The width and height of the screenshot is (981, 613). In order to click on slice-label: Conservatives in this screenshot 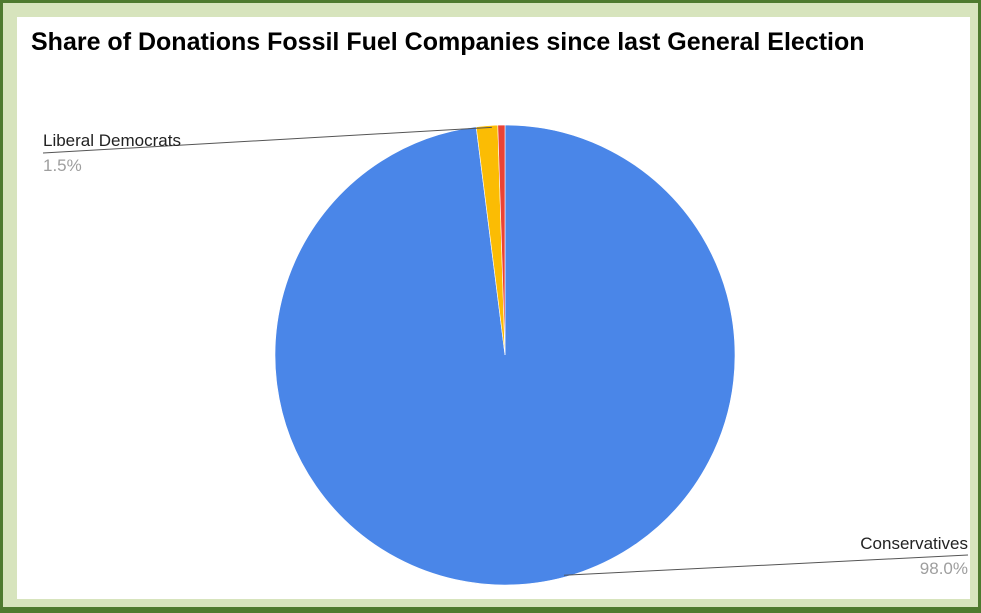, I will do `click(914, 543)`.